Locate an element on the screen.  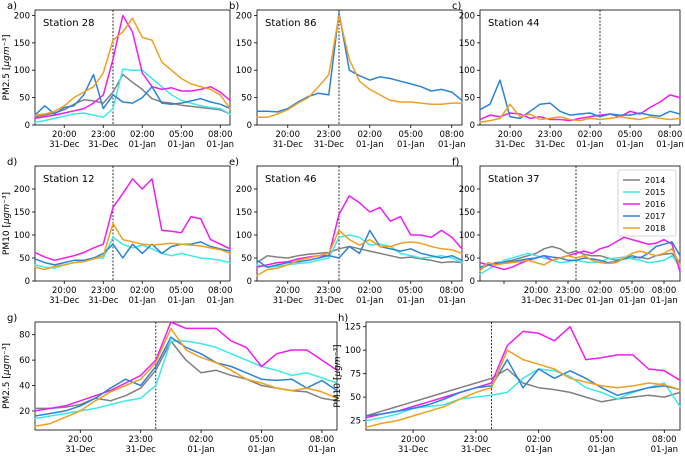
legend: 2014 2015 2016 2017 2018 is located at coordinates (647, 203).